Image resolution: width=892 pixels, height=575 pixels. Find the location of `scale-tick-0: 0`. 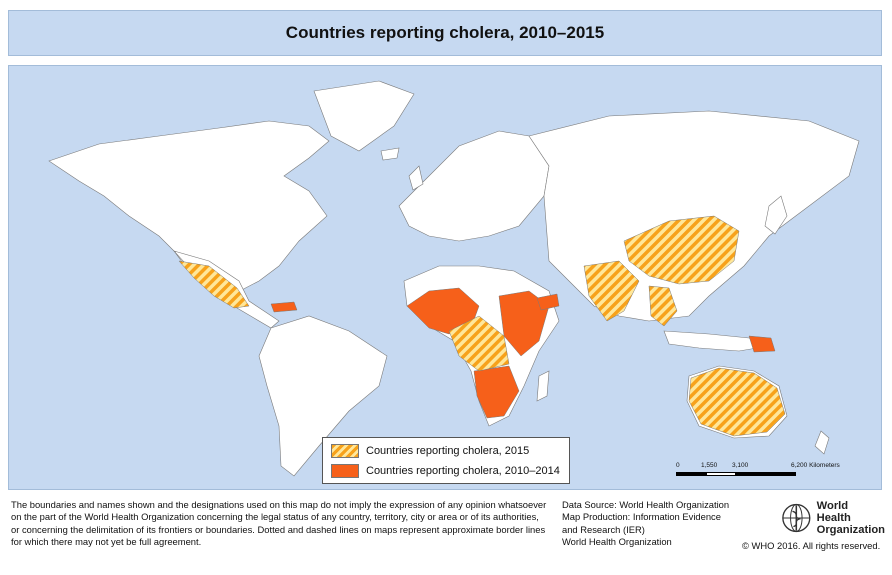

scale-tick-0: 0 is located at coordinates (678, 465).